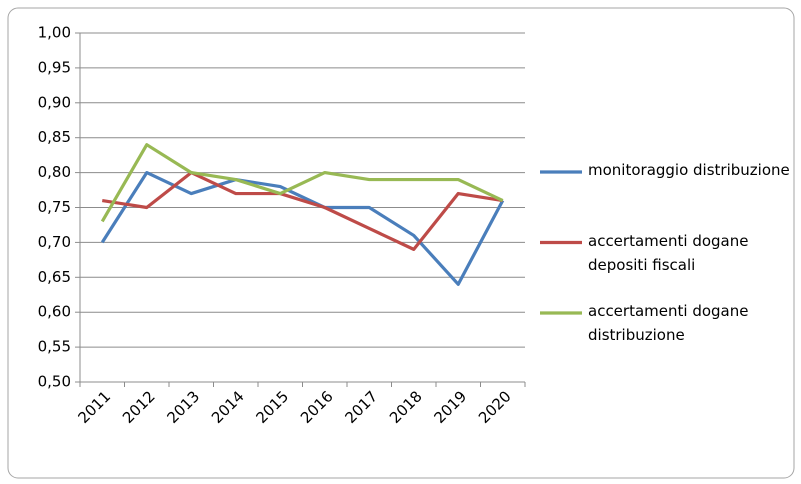 This screenshot has height=484, width=801. I want to click on y-tick-label: 0,55, so click(54, 347).